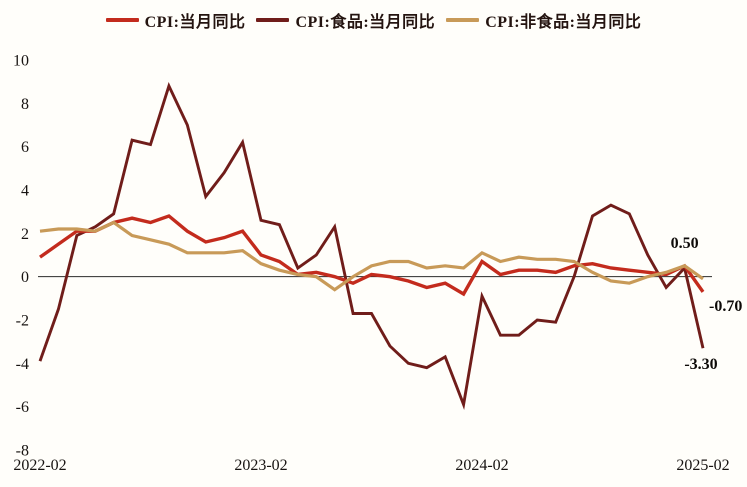  I want to click on cpi-line-swatch-icon, so click(122, 20).